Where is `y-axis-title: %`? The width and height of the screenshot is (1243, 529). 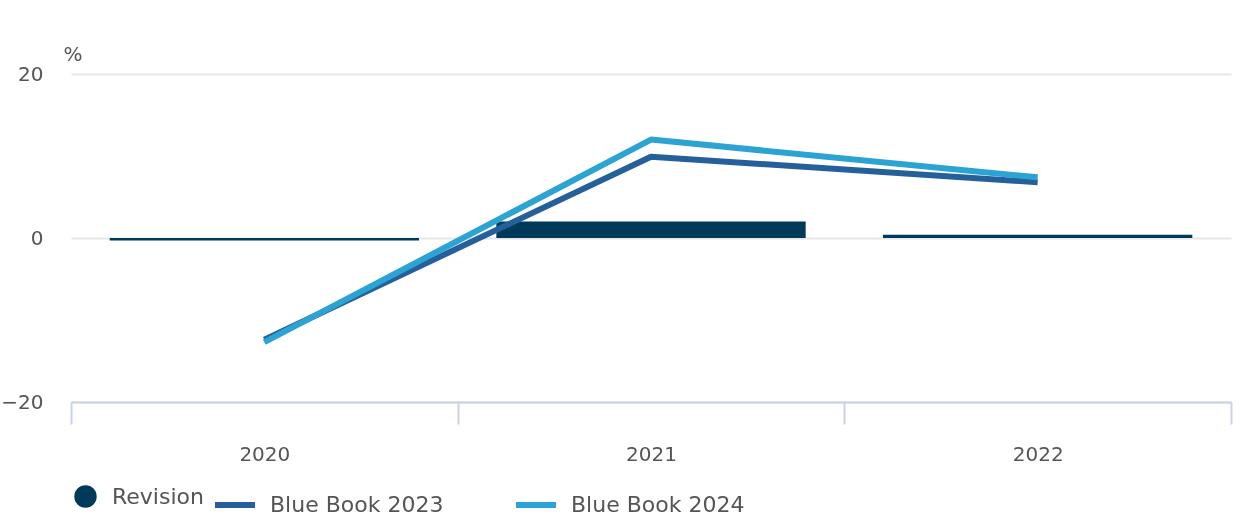
y-axis-title: % is located at coordinates (73, 53).